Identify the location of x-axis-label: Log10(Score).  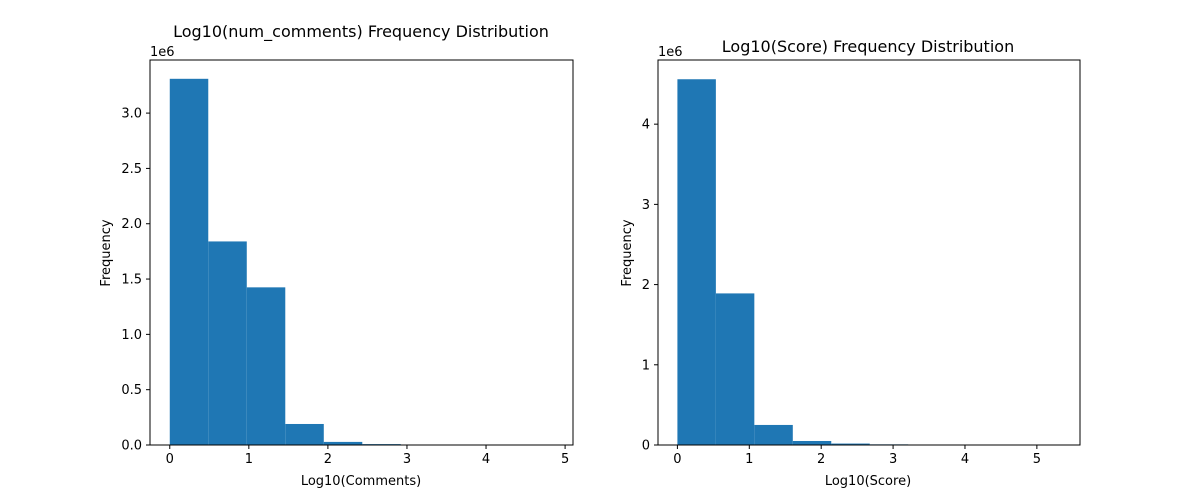
(868, 481).